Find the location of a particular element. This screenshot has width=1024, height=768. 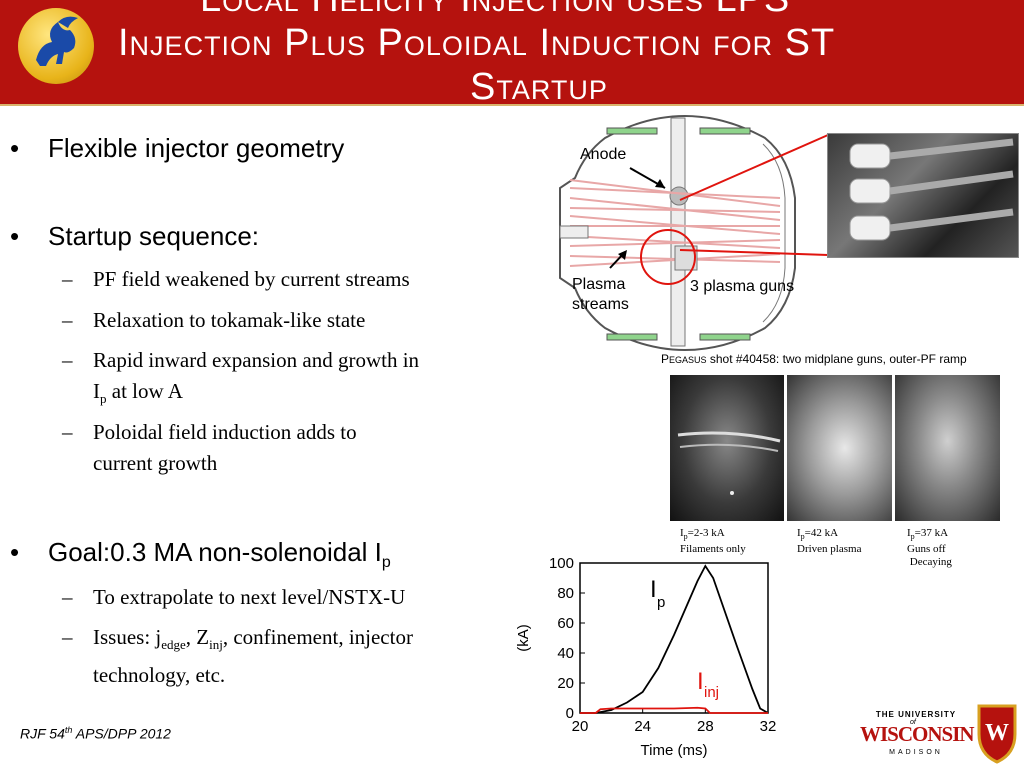

y-tick-label: 0 is located at coordinates (570, 713).